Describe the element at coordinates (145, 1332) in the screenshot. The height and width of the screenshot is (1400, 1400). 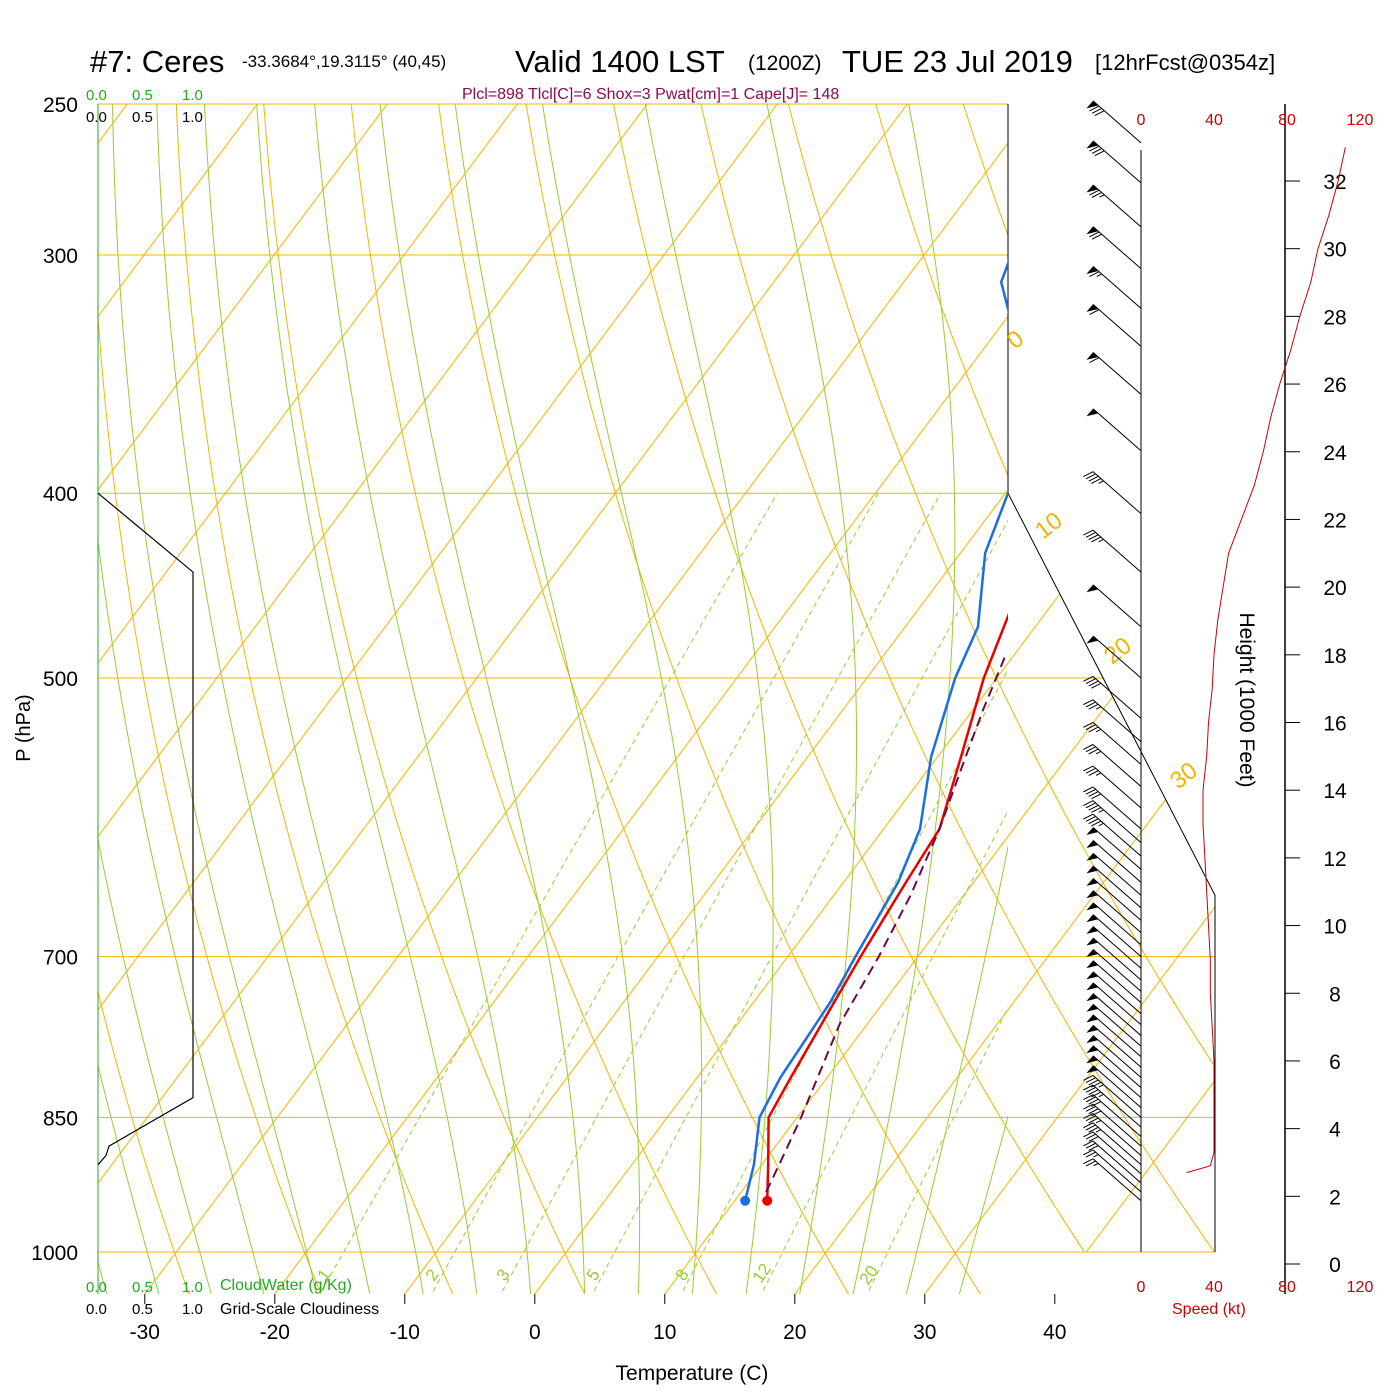
I see `x-tick-label: -30` at that location.